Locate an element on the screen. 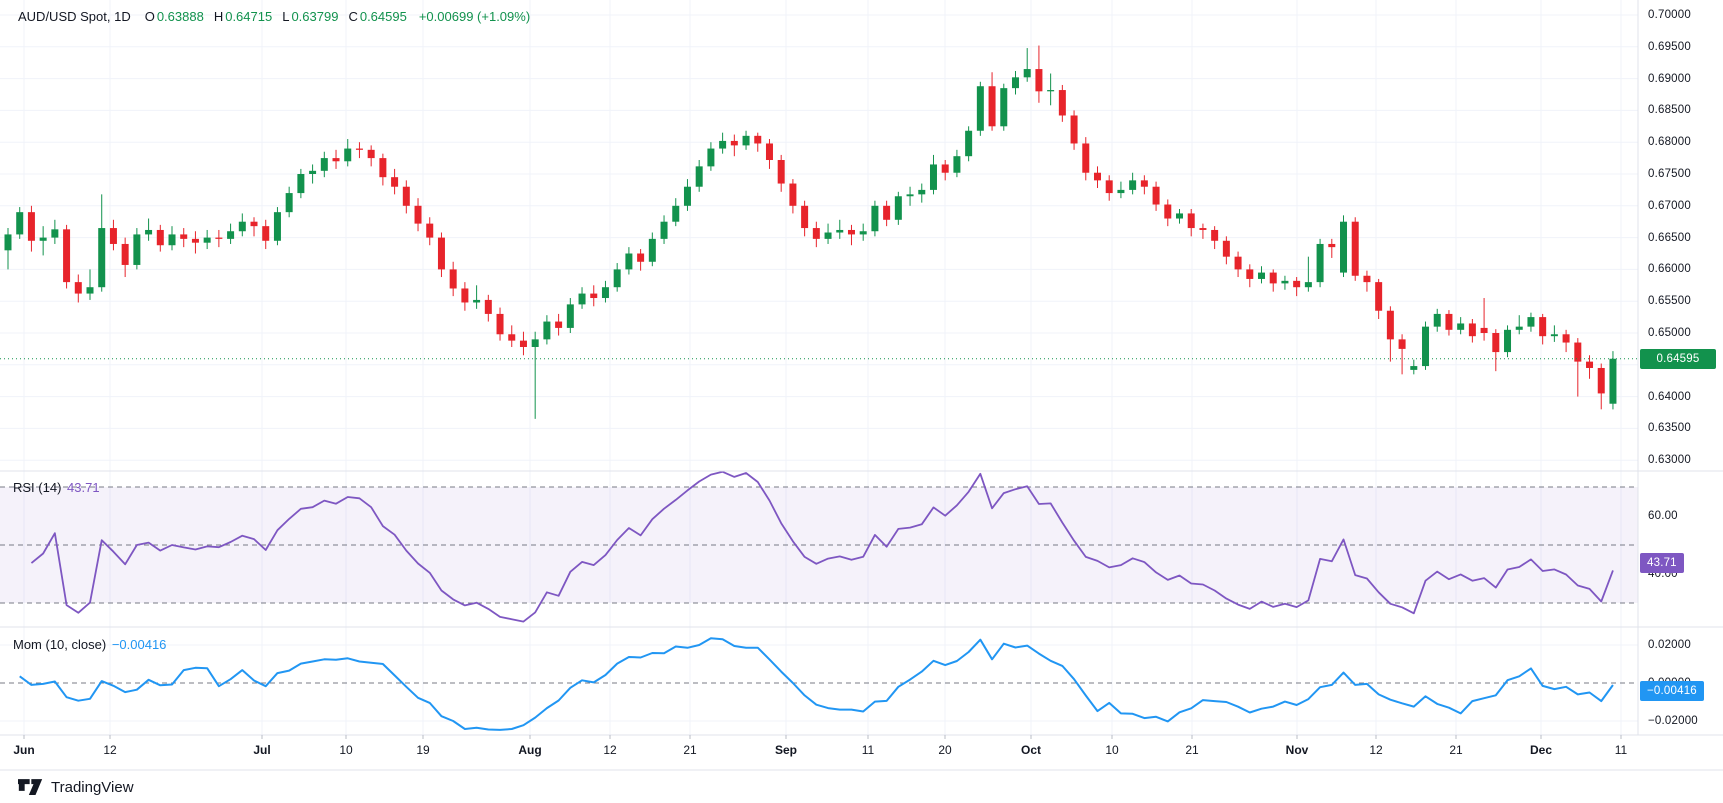 The image size is (1723, 803). rsi-value: 43.71 is located at coordinates (83, 487).